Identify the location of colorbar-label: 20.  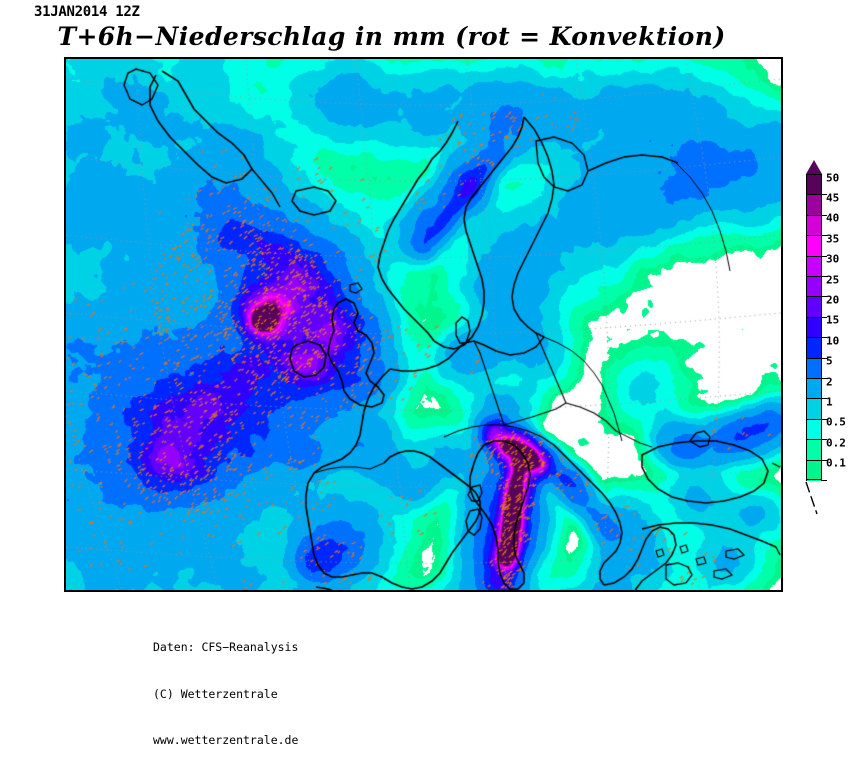
(833, 300).